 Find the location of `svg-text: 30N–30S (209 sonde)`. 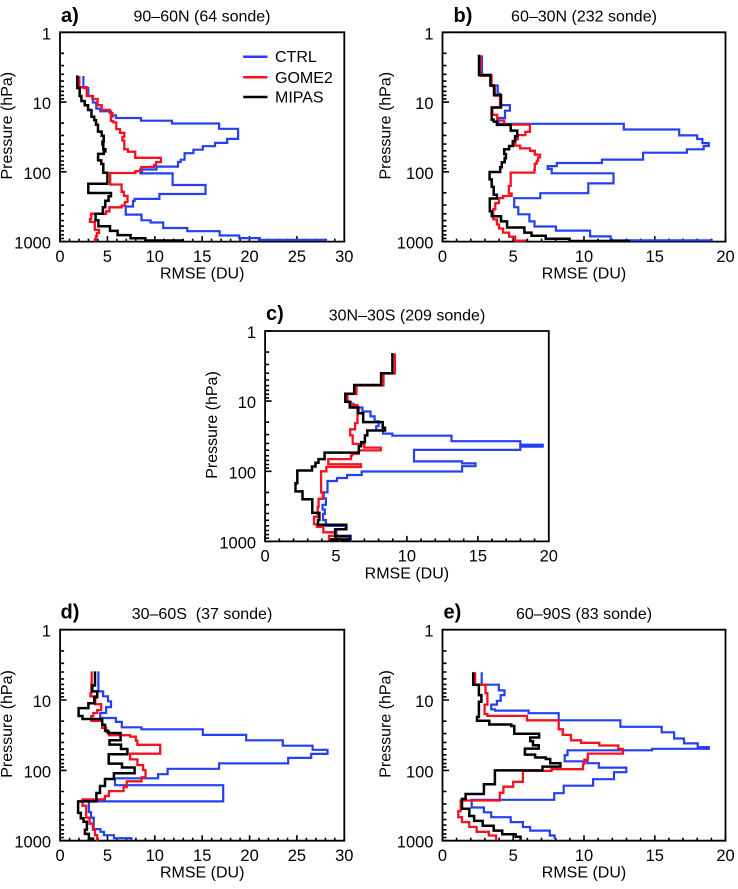

svg-text: 30N–30S (209 sonde) is located at coordinates (407, 316).